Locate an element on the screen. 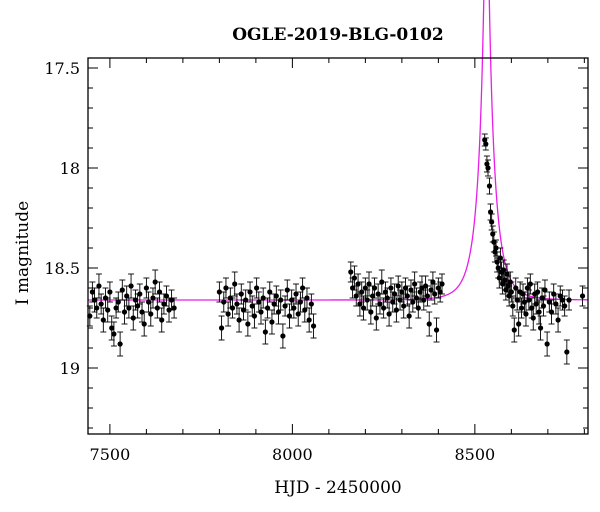 This screenshot has width=600, height=512. chart-title: OGLE-2019-BLG-0102 is located at coordinates (338, 35).